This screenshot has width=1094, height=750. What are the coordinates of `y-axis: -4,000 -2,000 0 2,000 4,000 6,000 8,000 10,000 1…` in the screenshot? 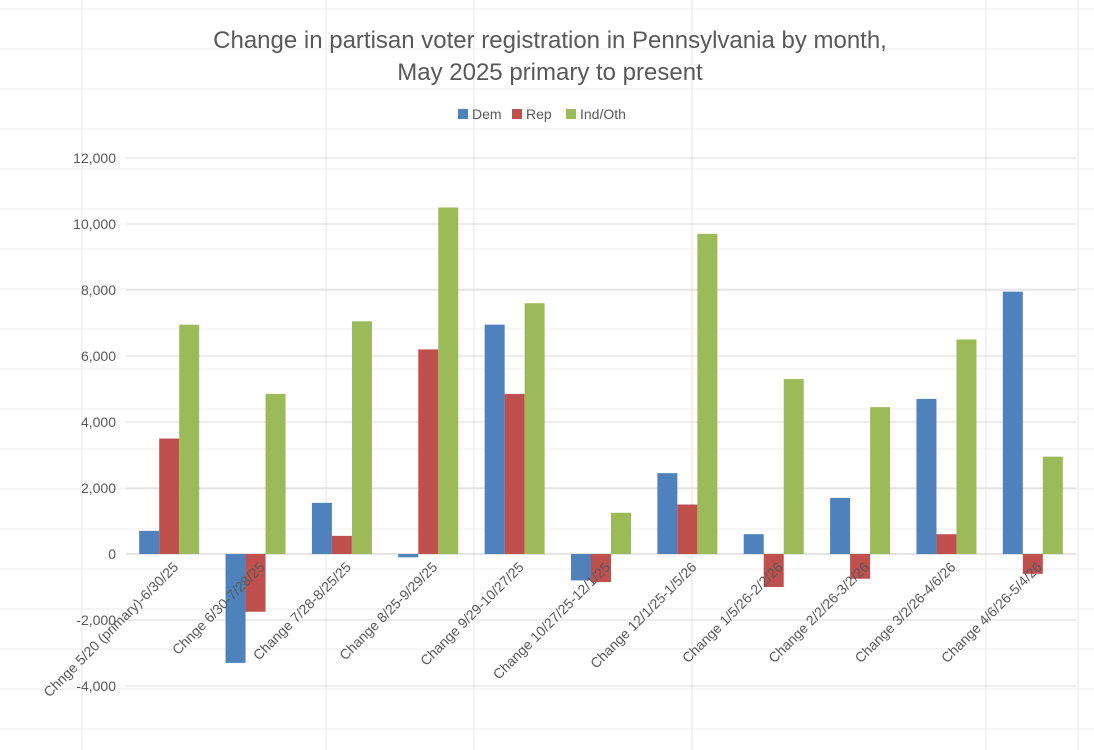 It's located at (94, 422).